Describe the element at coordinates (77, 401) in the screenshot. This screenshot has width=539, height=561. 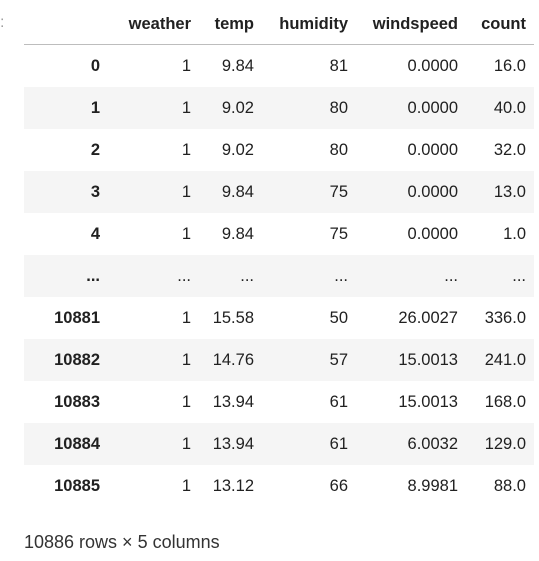
I see `row-index: 10883` at that location.